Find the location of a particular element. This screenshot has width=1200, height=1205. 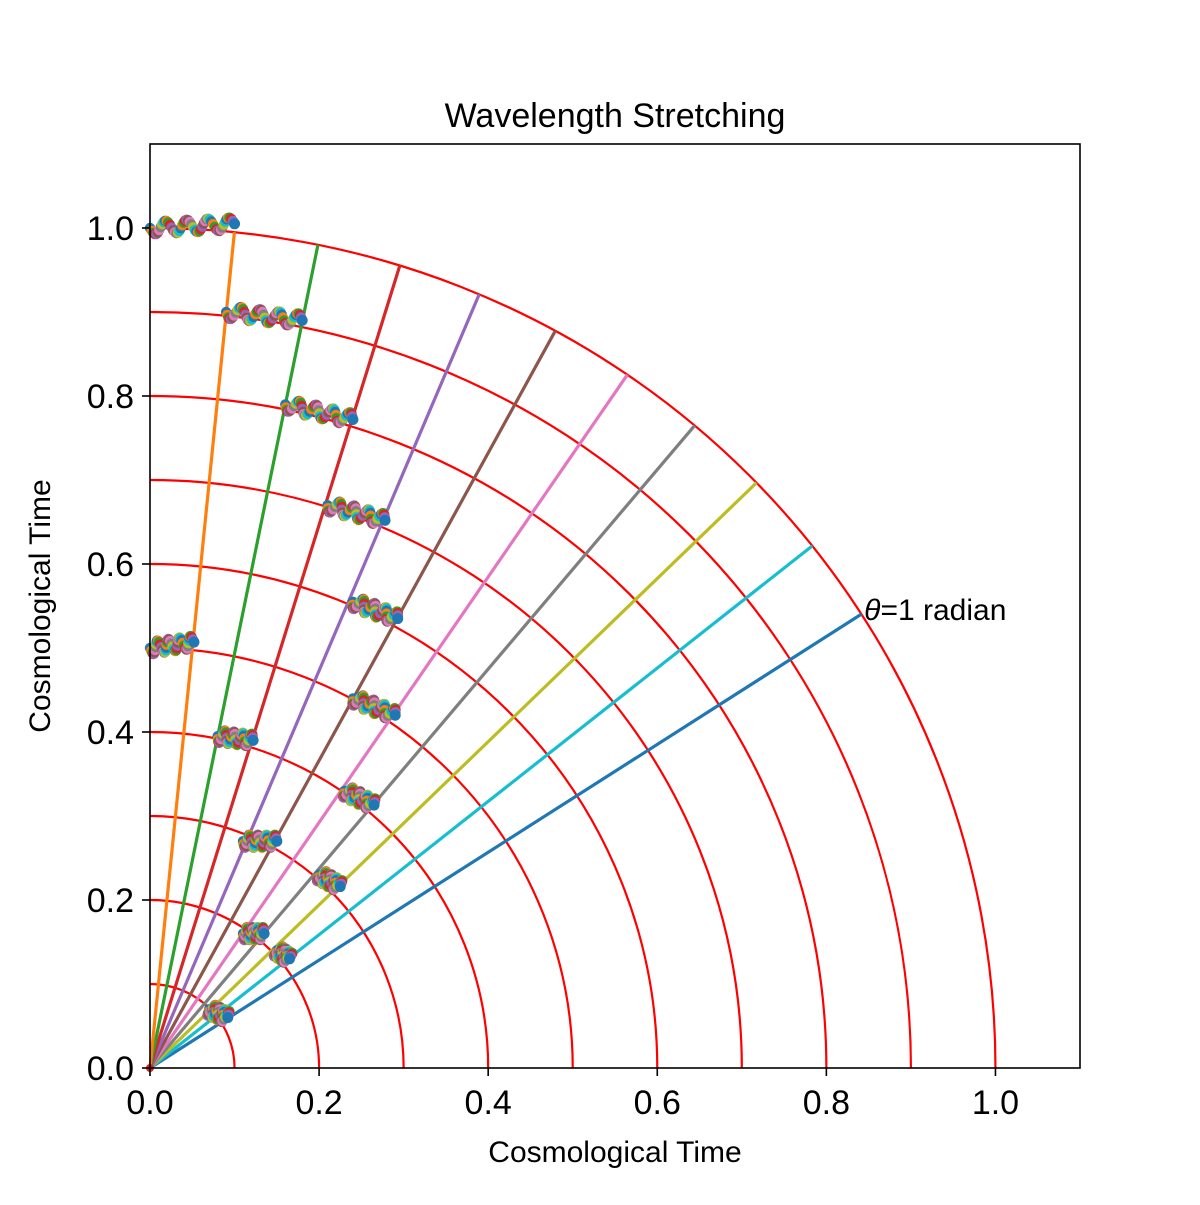

ray-0.3 is located at coordinates (275, 667).